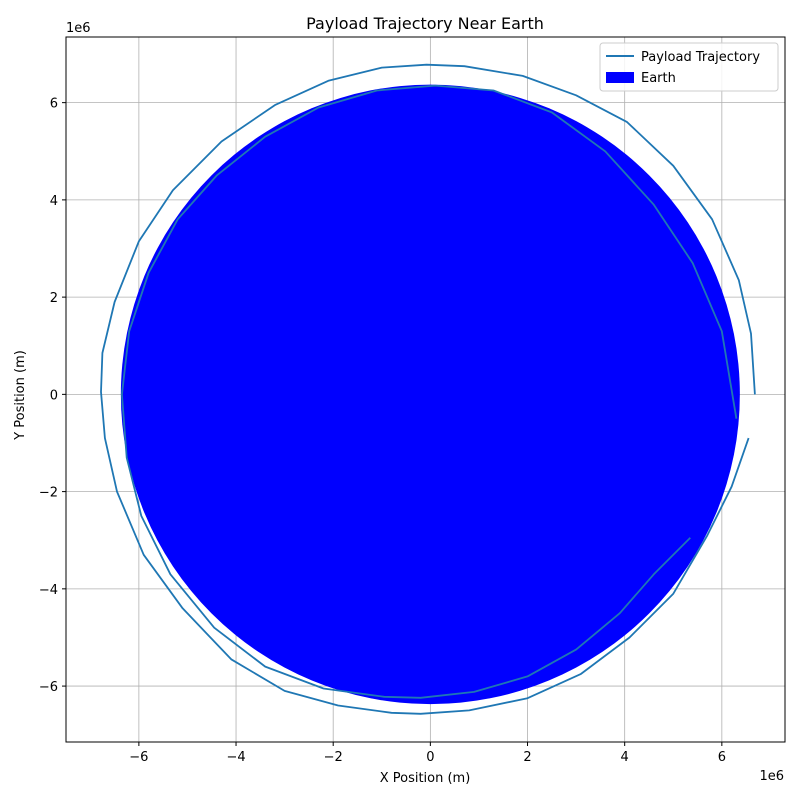  What do you see at coordinates (48, 687) in the screenshot?
I see `y-tick-label: −6` at bounding box center [48, 687].